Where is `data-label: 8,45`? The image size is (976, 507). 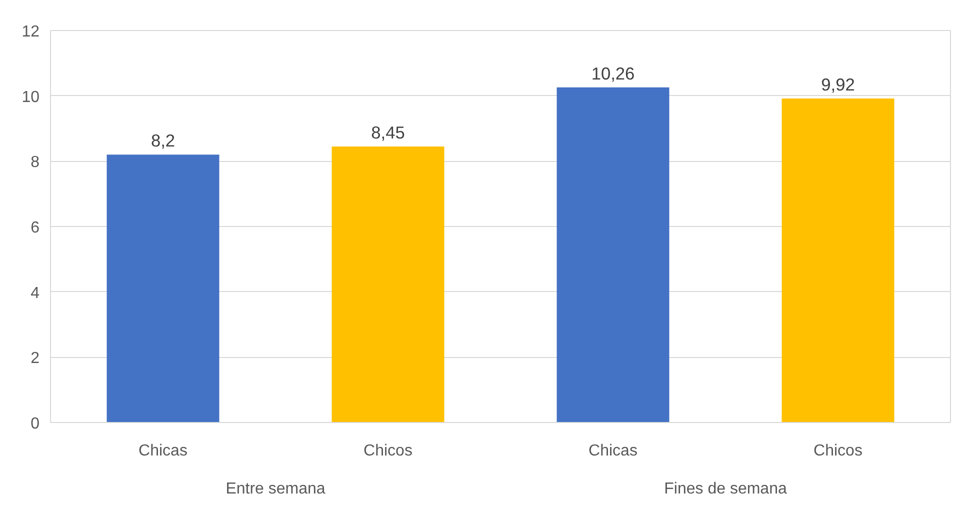
data-label: 8,45 is located at coordinates (388, 132).